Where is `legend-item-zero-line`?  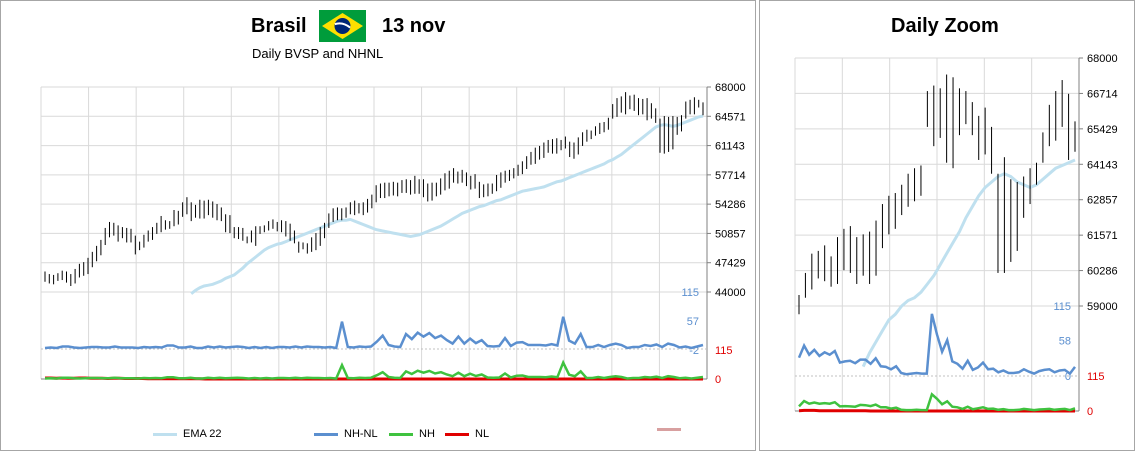 legend-item-zero-line is located at coordinates (672, 429).